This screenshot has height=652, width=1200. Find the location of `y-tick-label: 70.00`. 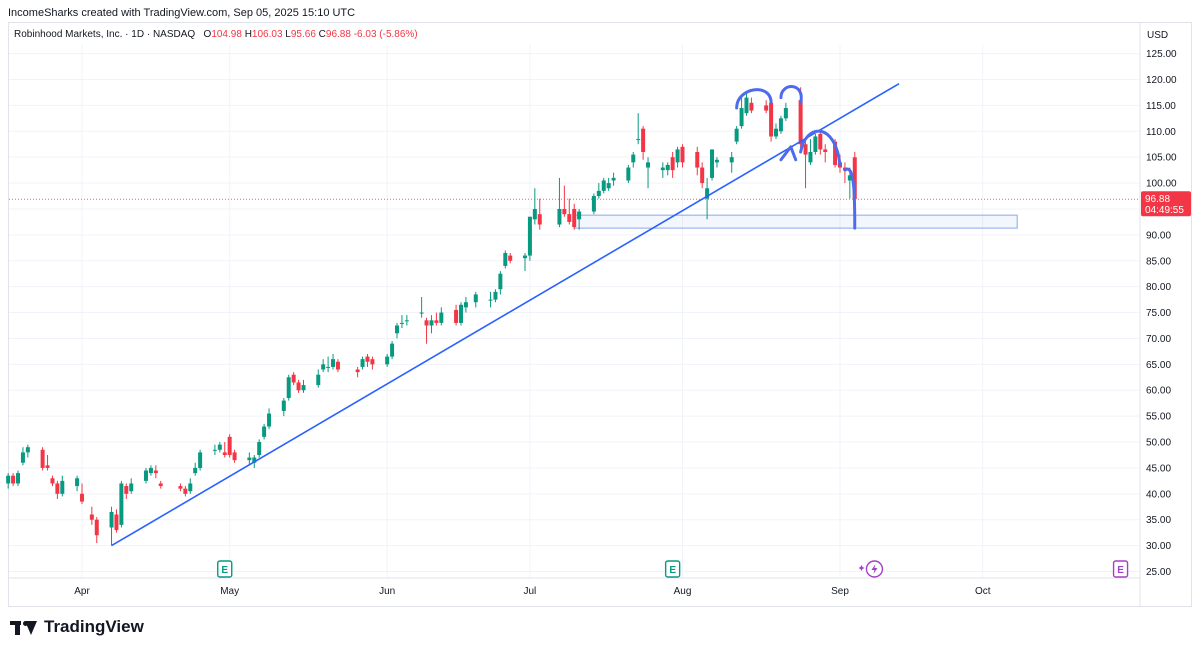

y-tick-label: 70.00 is located at coordinates (1158, 339).